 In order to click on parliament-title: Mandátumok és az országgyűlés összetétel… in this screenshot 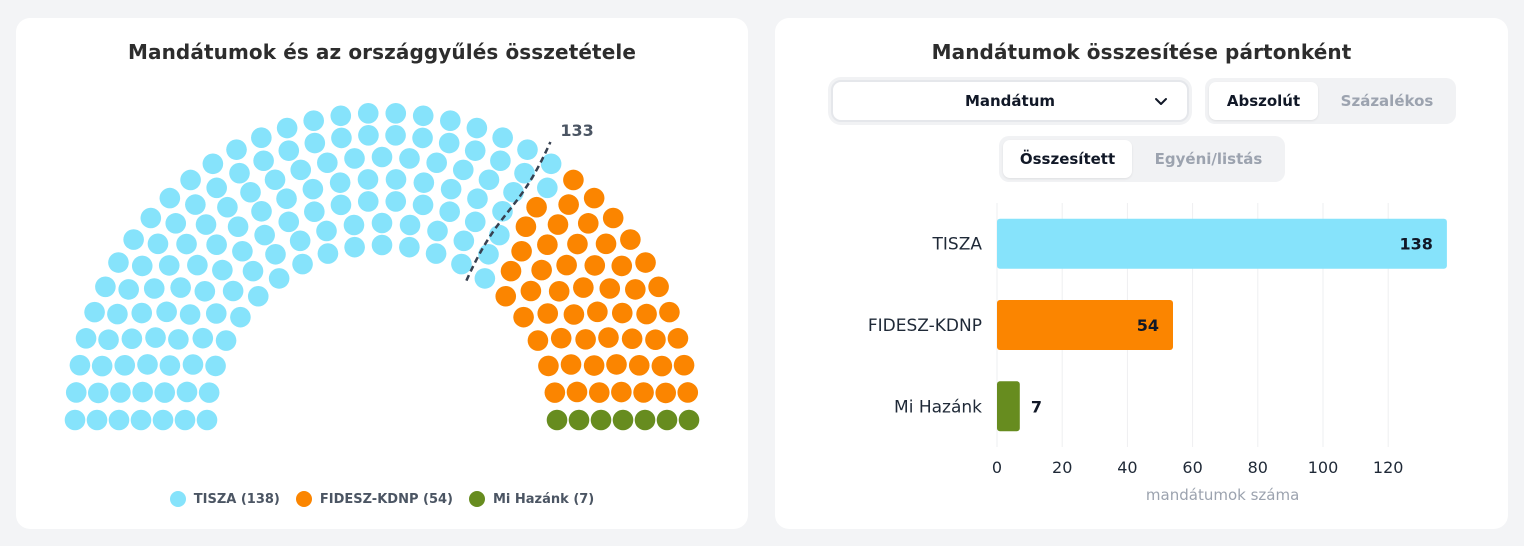, I will do `click(382, 52)`.